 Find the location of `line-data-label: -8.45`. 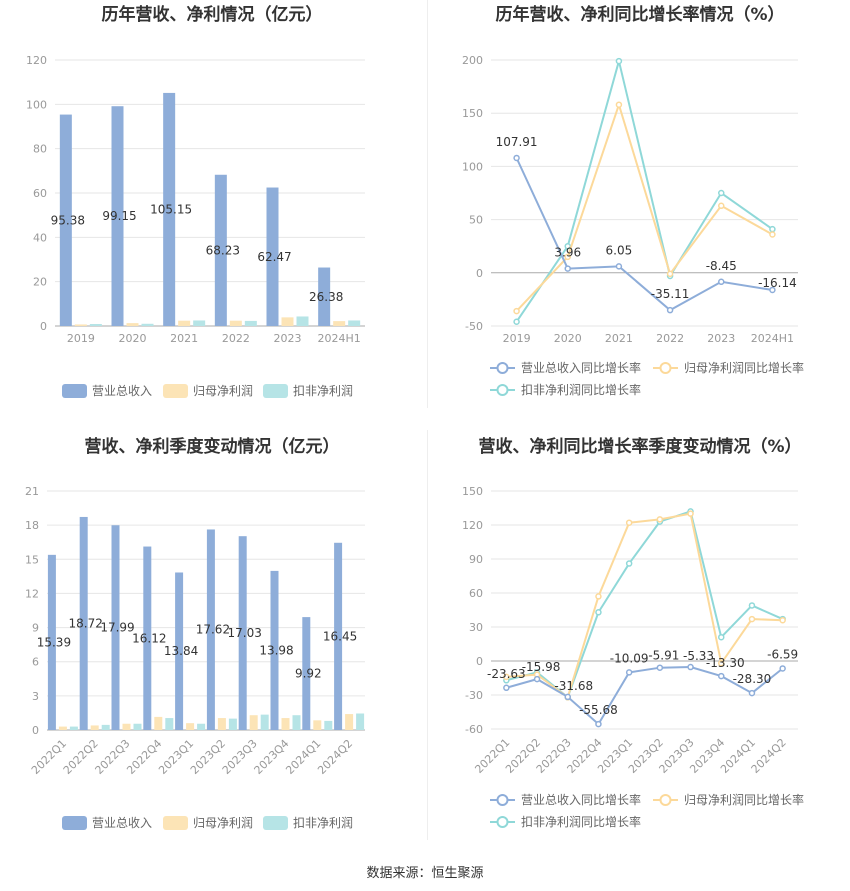

line-data-label: -8.45 is located at coordinates (721, 266).